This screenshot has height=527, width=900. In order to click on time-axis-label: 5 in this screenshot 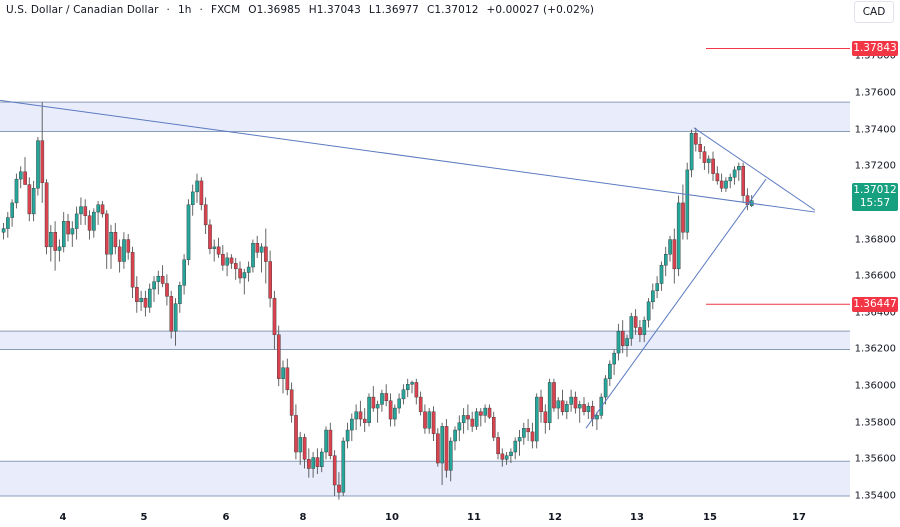, I will do `click(144, 517)`.